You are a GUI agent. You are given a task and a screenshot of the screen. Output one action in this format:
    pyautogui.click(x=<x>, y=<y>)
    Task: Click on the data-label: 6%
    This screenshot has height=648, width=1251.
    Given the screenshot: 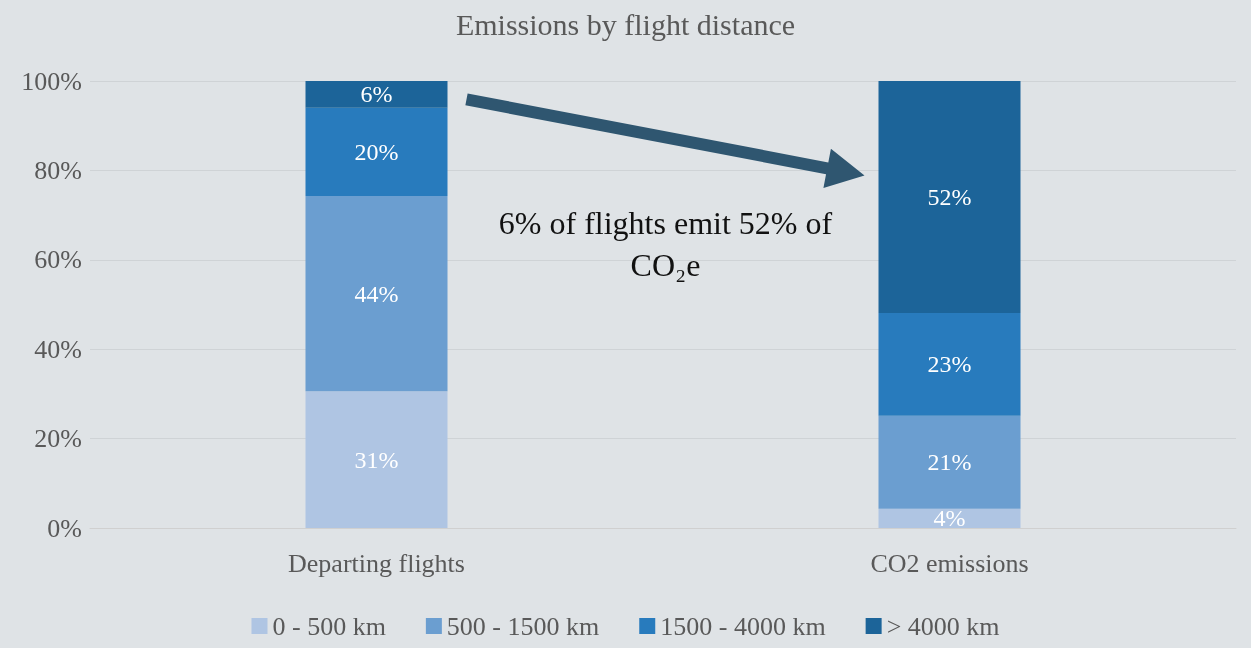 What is the action you would take?
    pyautogui.click(x=376, y=94)
    